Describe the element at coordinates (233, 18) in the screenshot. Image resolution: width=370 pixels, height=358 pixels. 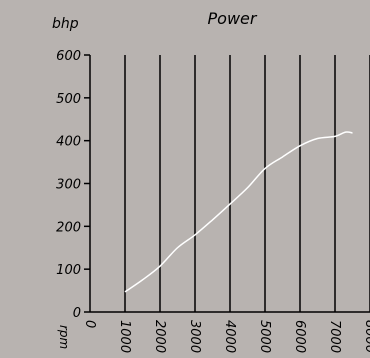
I see `chart-title: Power` at that location.